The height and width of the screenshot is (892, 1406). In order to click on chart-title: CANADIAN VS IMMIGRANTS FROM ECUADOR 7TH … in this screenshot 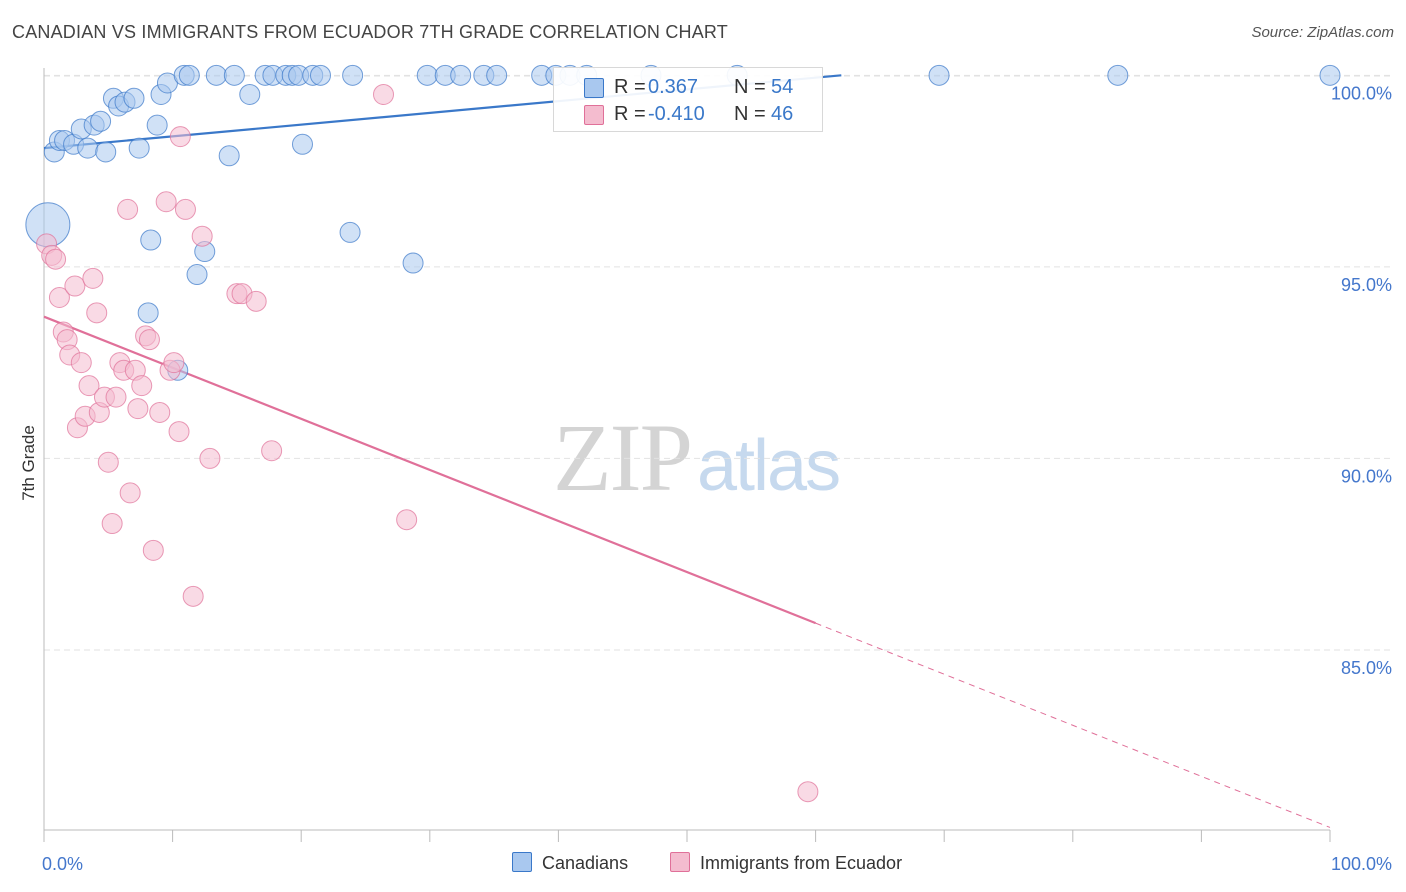, I will do `click(370, 32)`.